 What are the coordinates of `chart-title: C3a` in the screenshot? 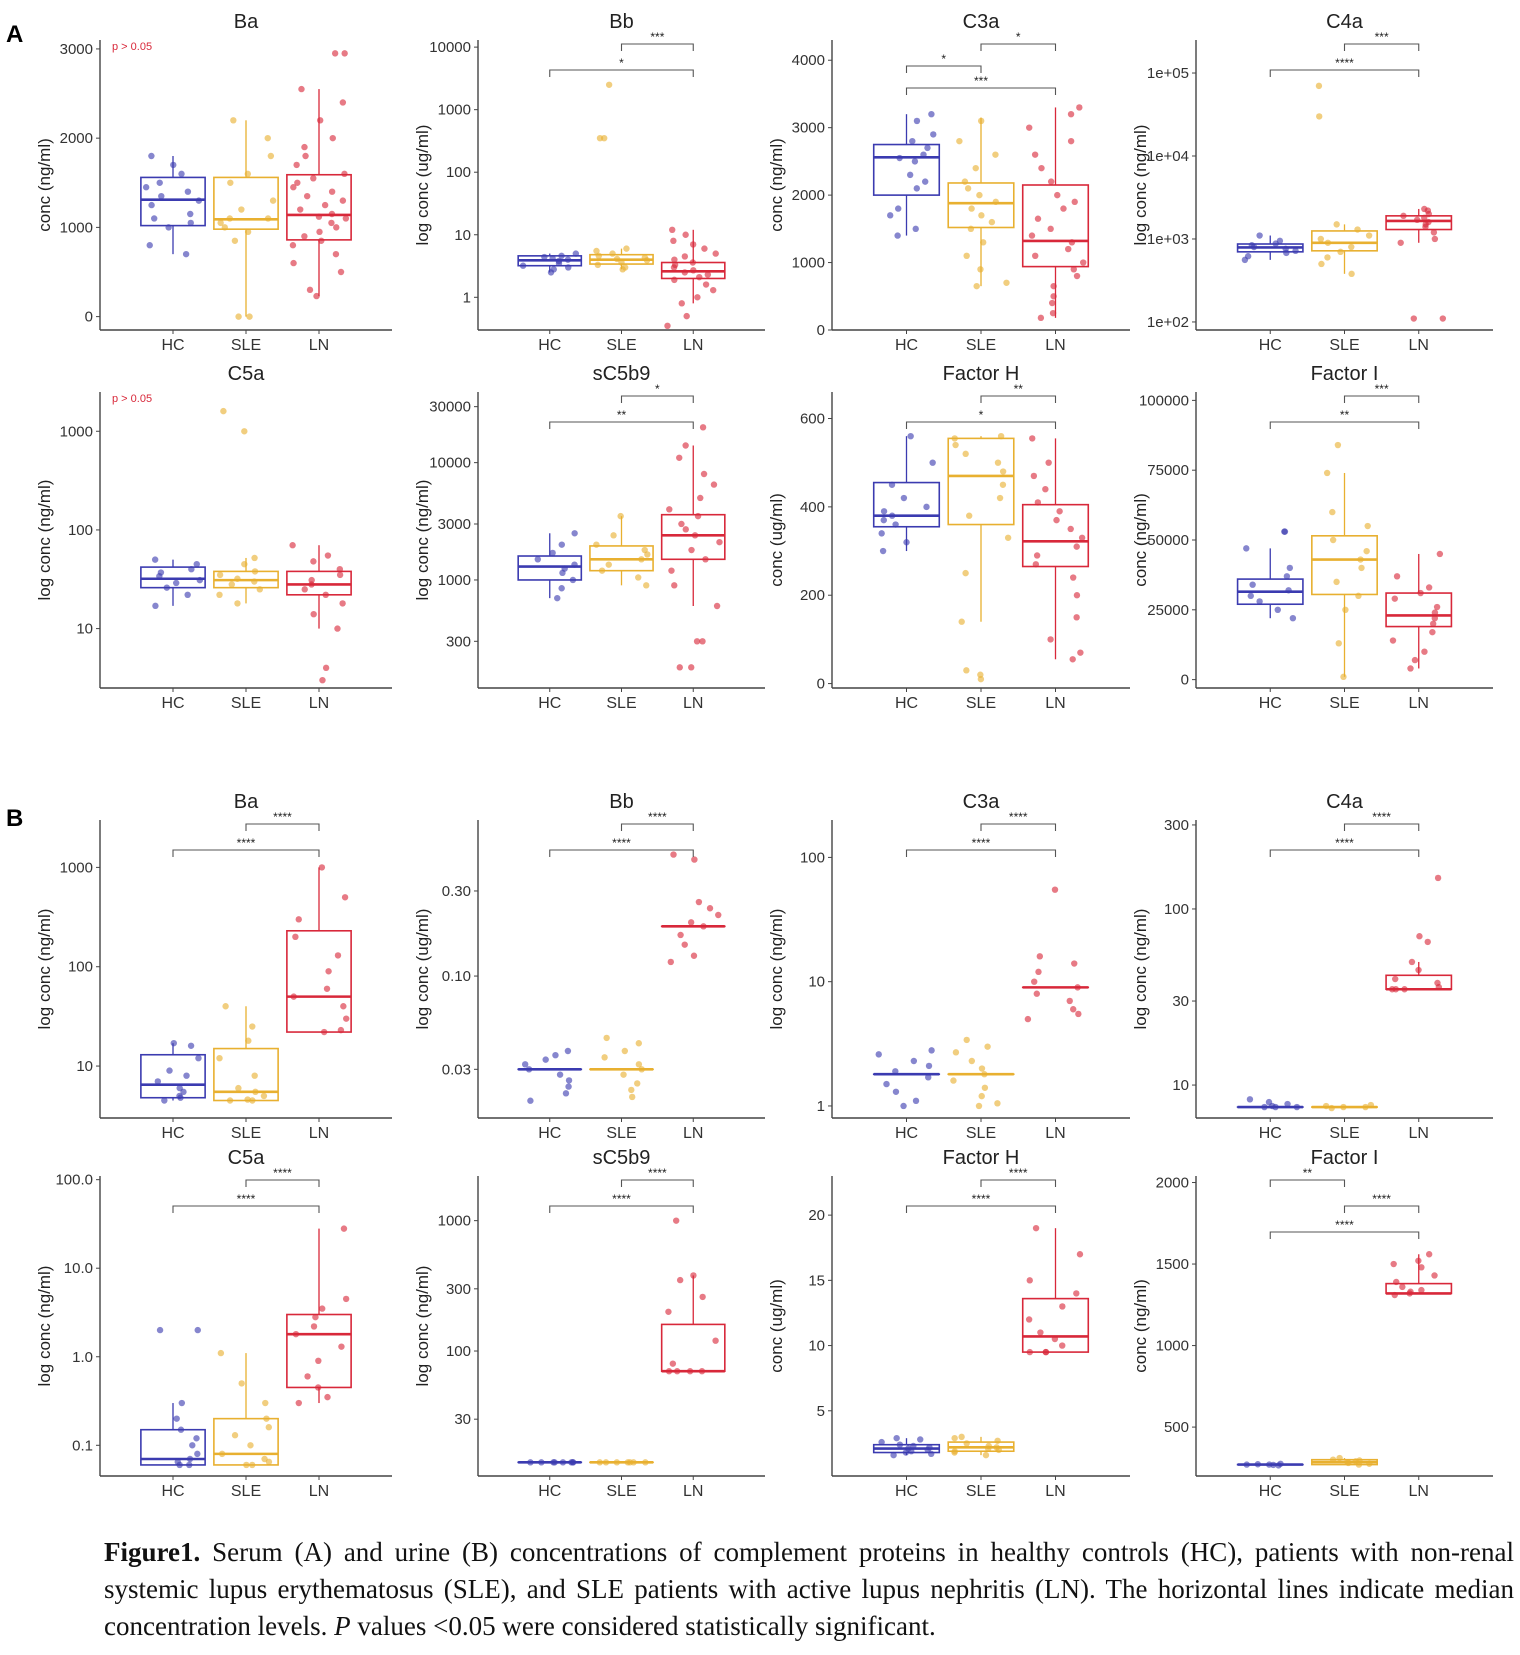 It's located at (982, 22).